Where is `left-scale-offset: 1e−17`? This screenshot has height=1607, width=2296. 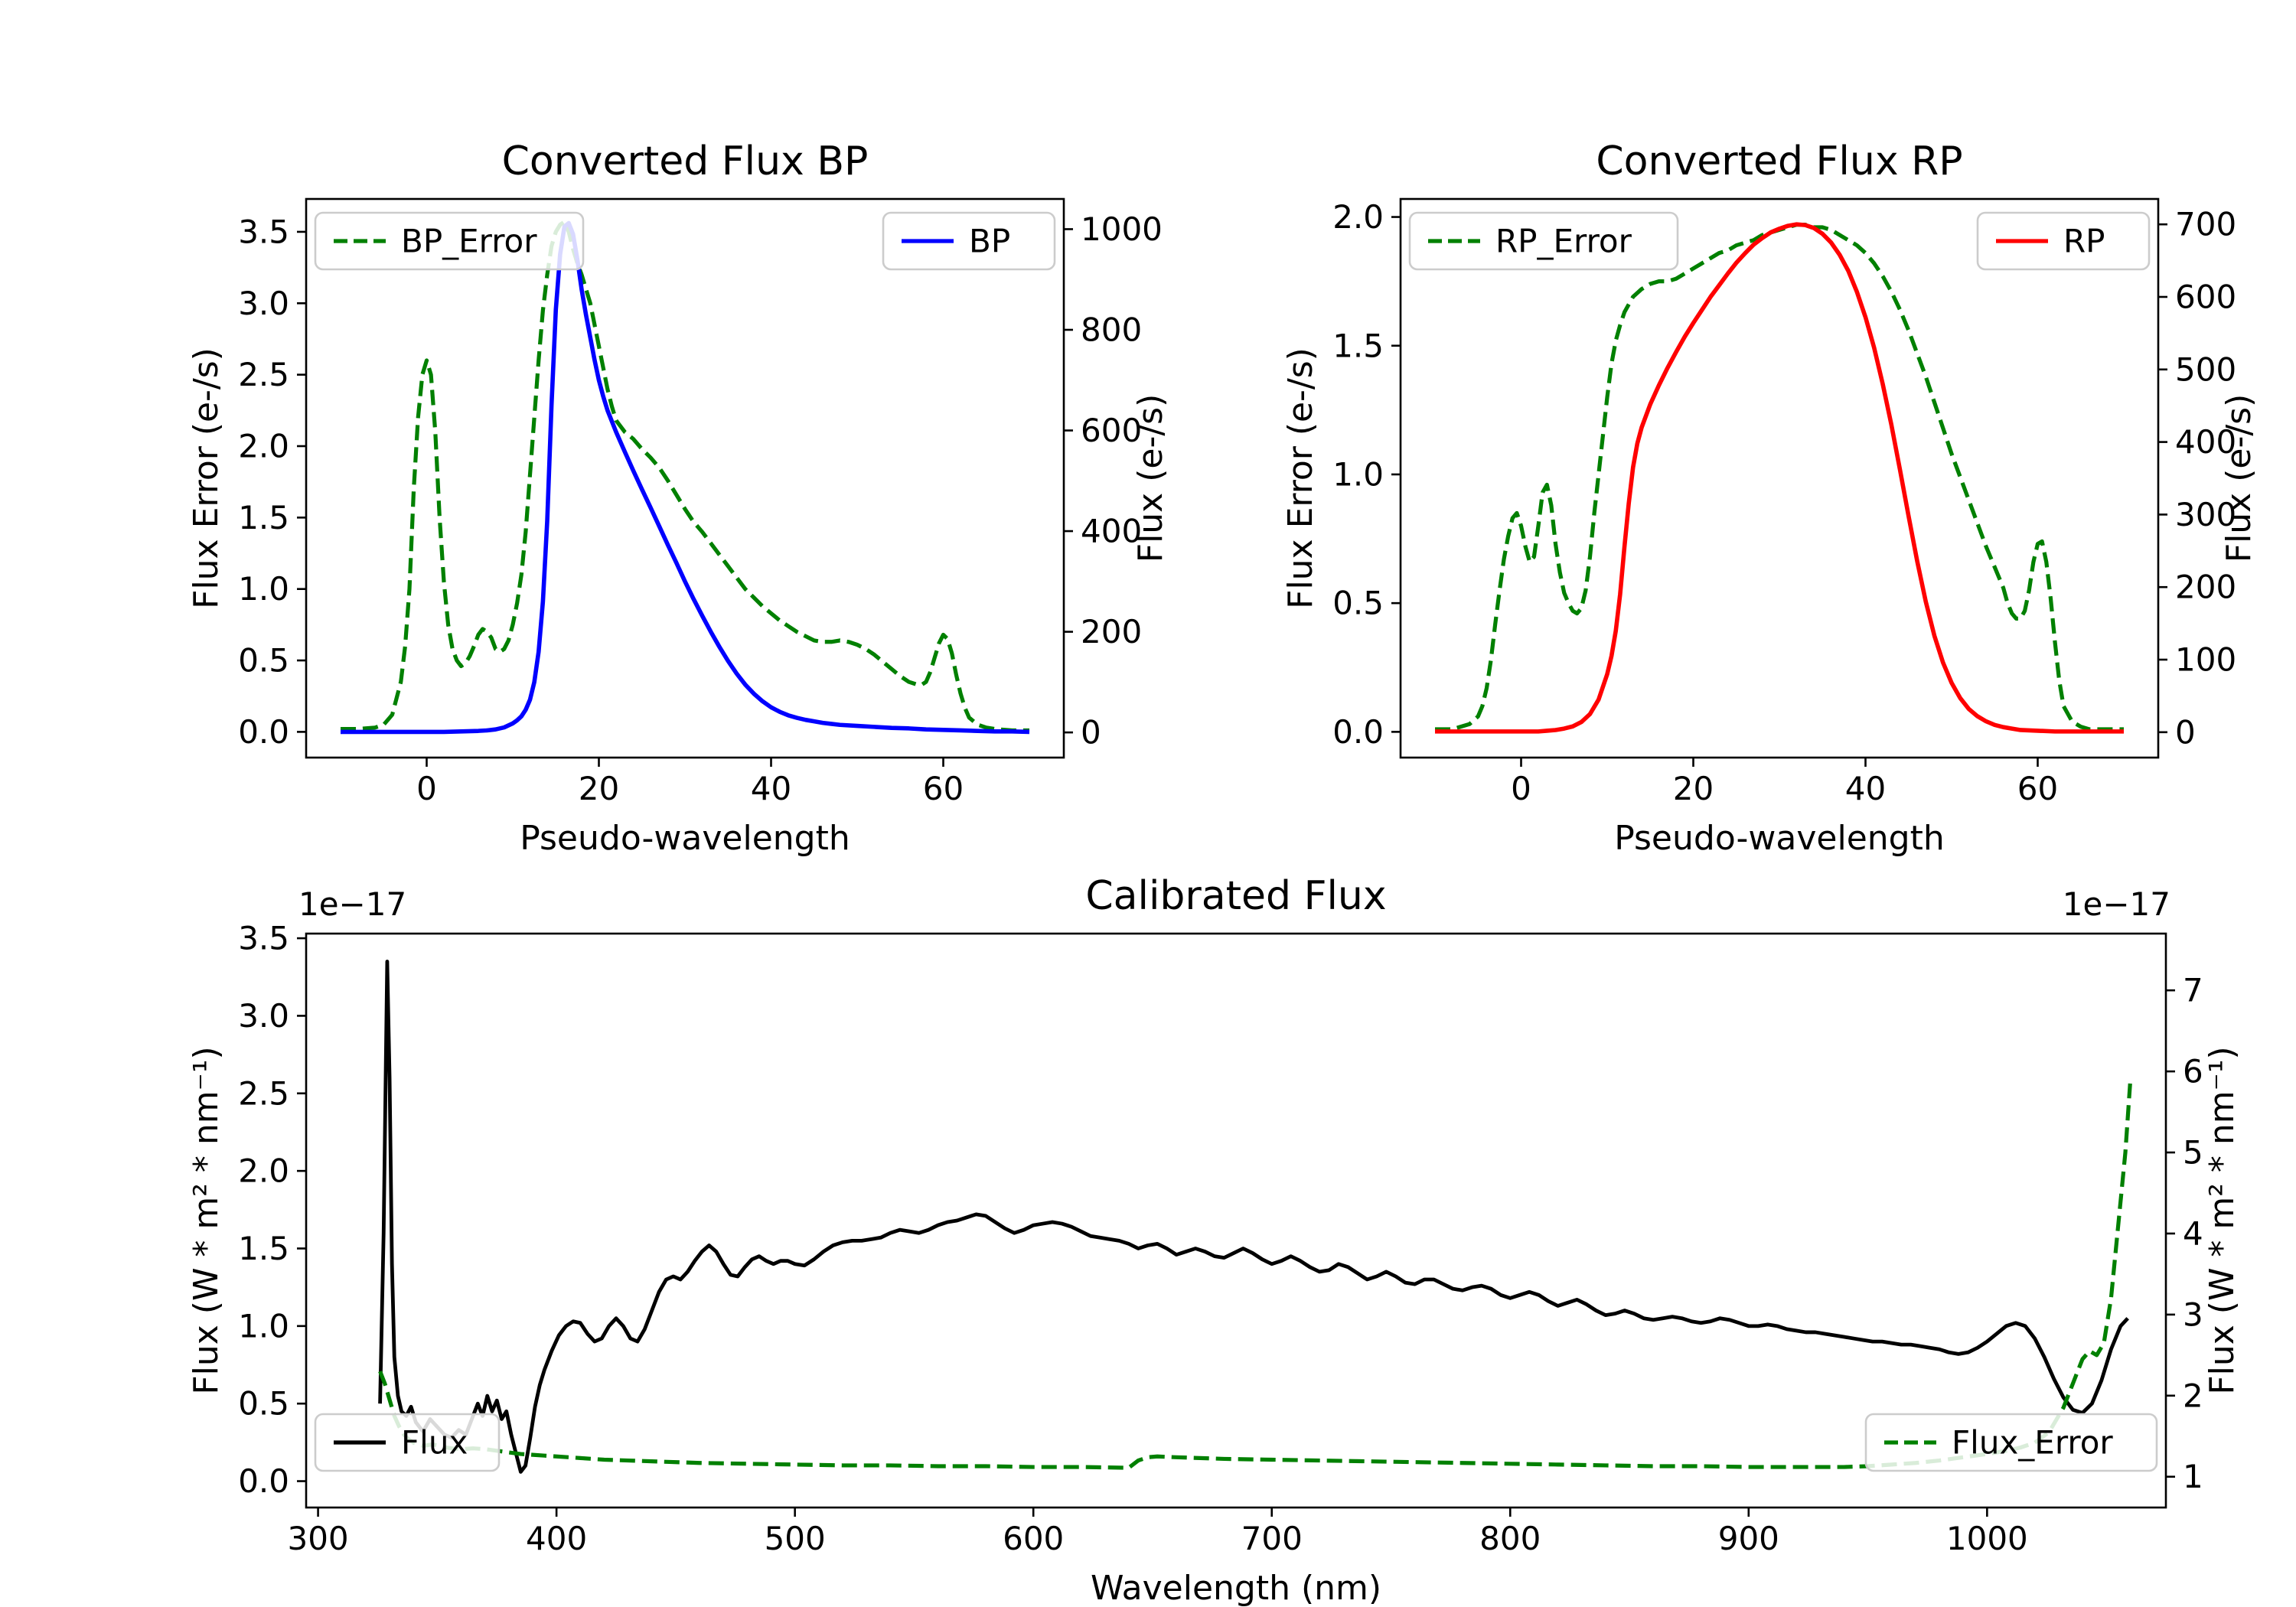 left-scale-offset: 1e−17 is located at coordinates (352, 904).